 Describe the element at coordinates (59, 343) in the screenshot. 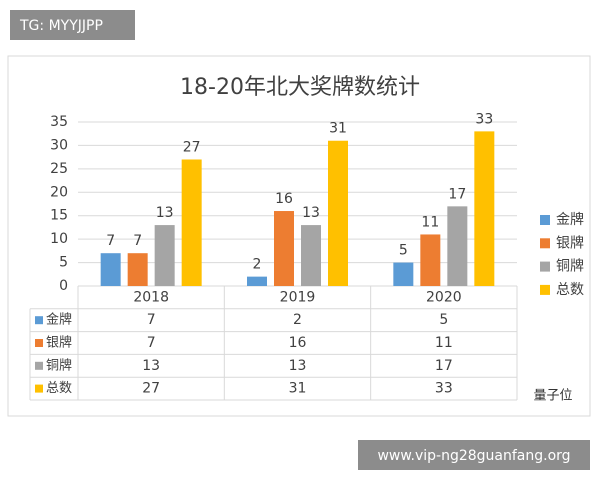

I see `table-row-label: 银牌` at that location.